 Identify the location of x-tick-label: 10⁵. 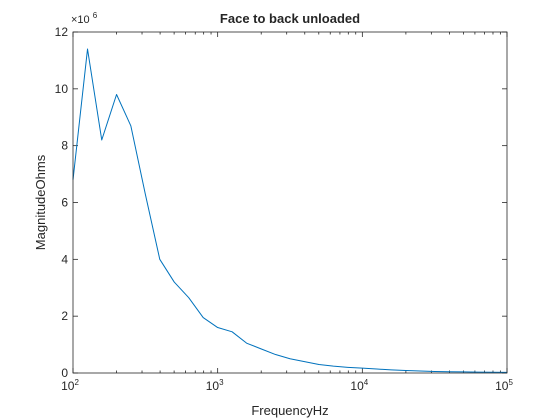
(504, 385).